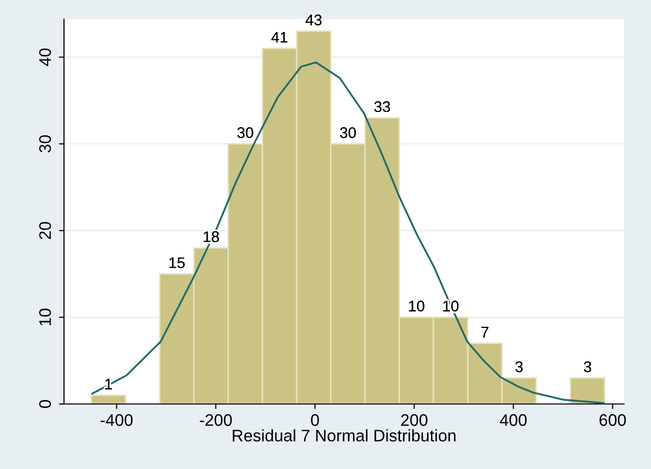 This screenshot has height=469, width=651. Describe the element at coordinates (344, 435) in the screenshot. I see `x-axis-title: Residual 7 Normal Distribution` at that location.